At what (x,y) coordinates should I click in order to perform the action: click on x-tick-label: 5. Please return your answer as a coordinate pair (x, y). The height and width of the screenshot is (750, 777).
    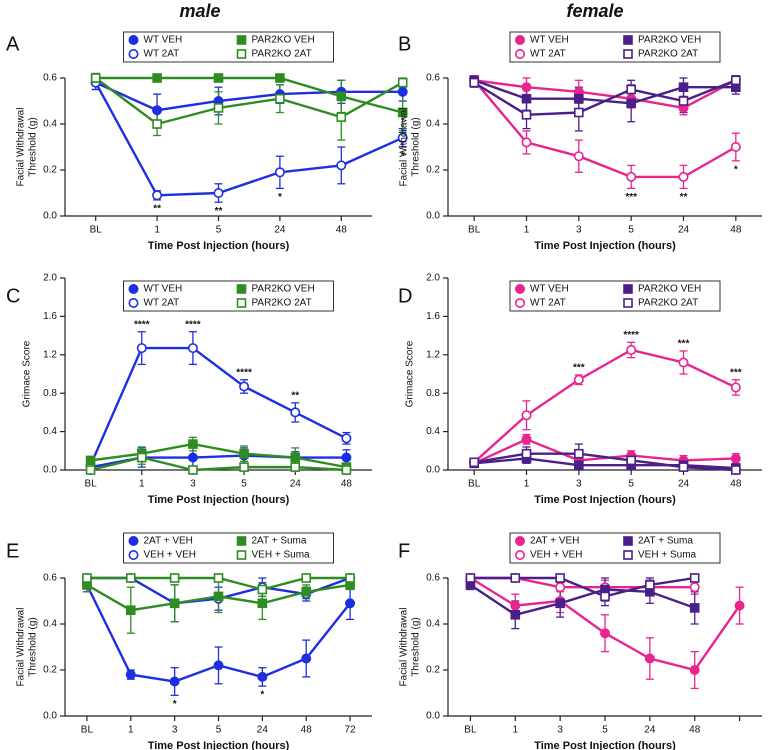
    Looking at the image, I should click on (631, 230).